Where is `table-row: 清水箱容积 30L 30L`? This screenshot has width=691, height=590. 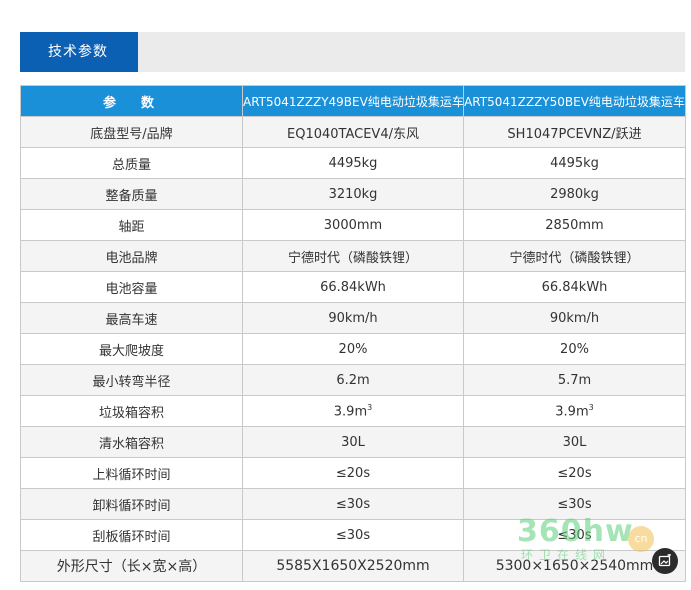
table-row: 清水箱容积 30L 30L is located at coordinates (353, 442).